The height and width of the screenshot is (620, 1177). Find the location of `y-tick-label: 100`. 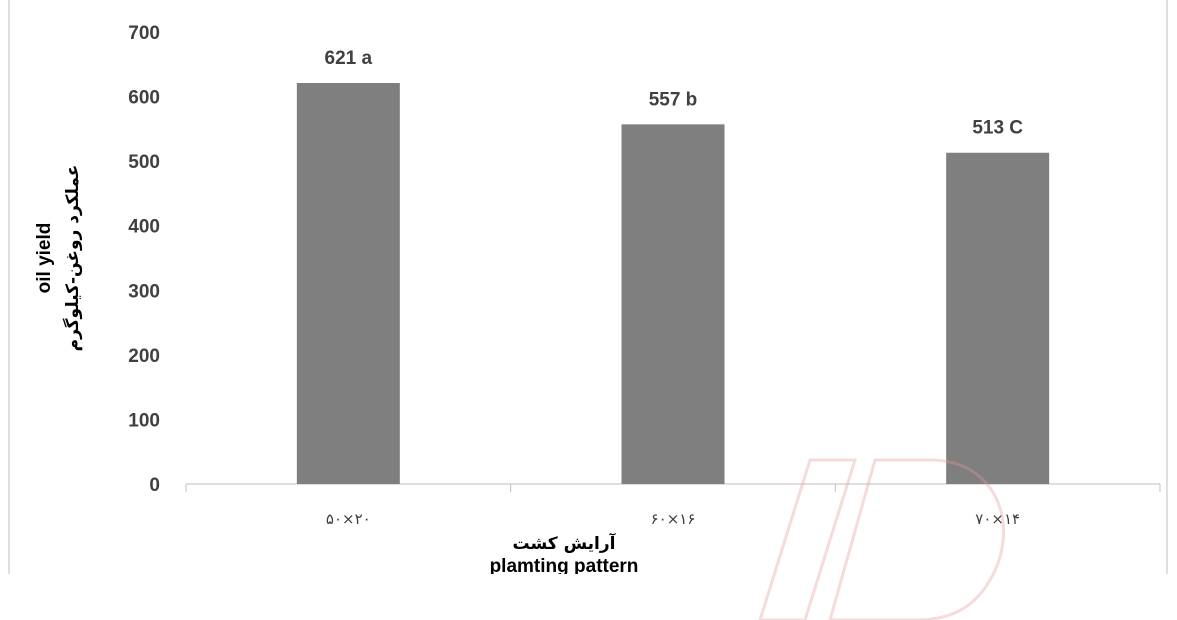

y-tick-label: 100 is located at coordinates (144, 420).